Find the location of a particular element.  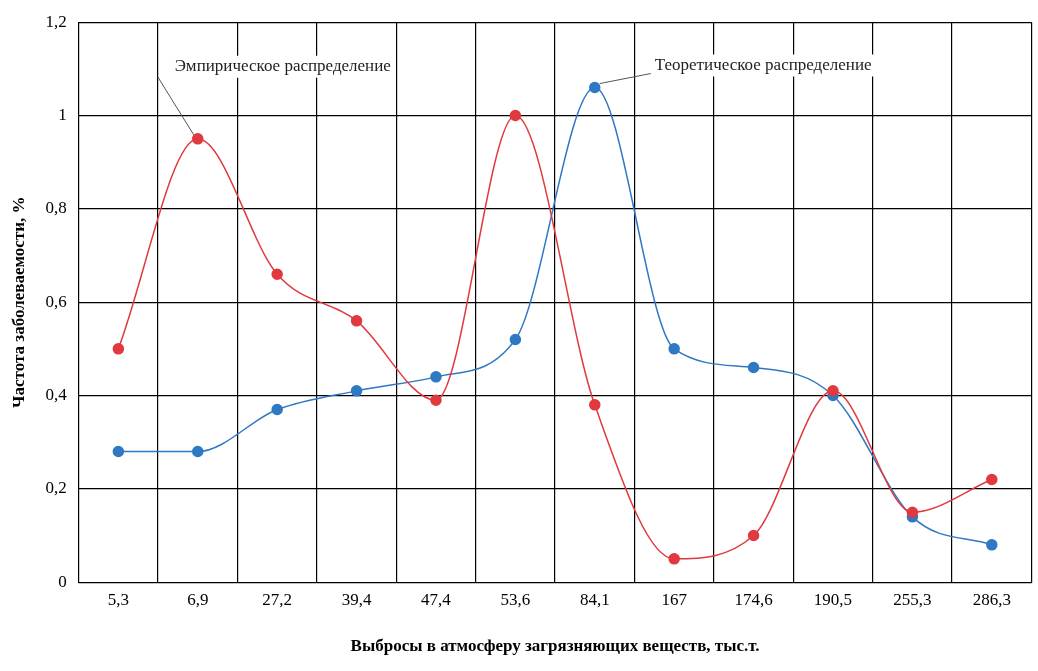

x-axis-title: Выбросы в атмосферу загрязняющих веществ, тыс.т. is located at coordinates (555, 646).